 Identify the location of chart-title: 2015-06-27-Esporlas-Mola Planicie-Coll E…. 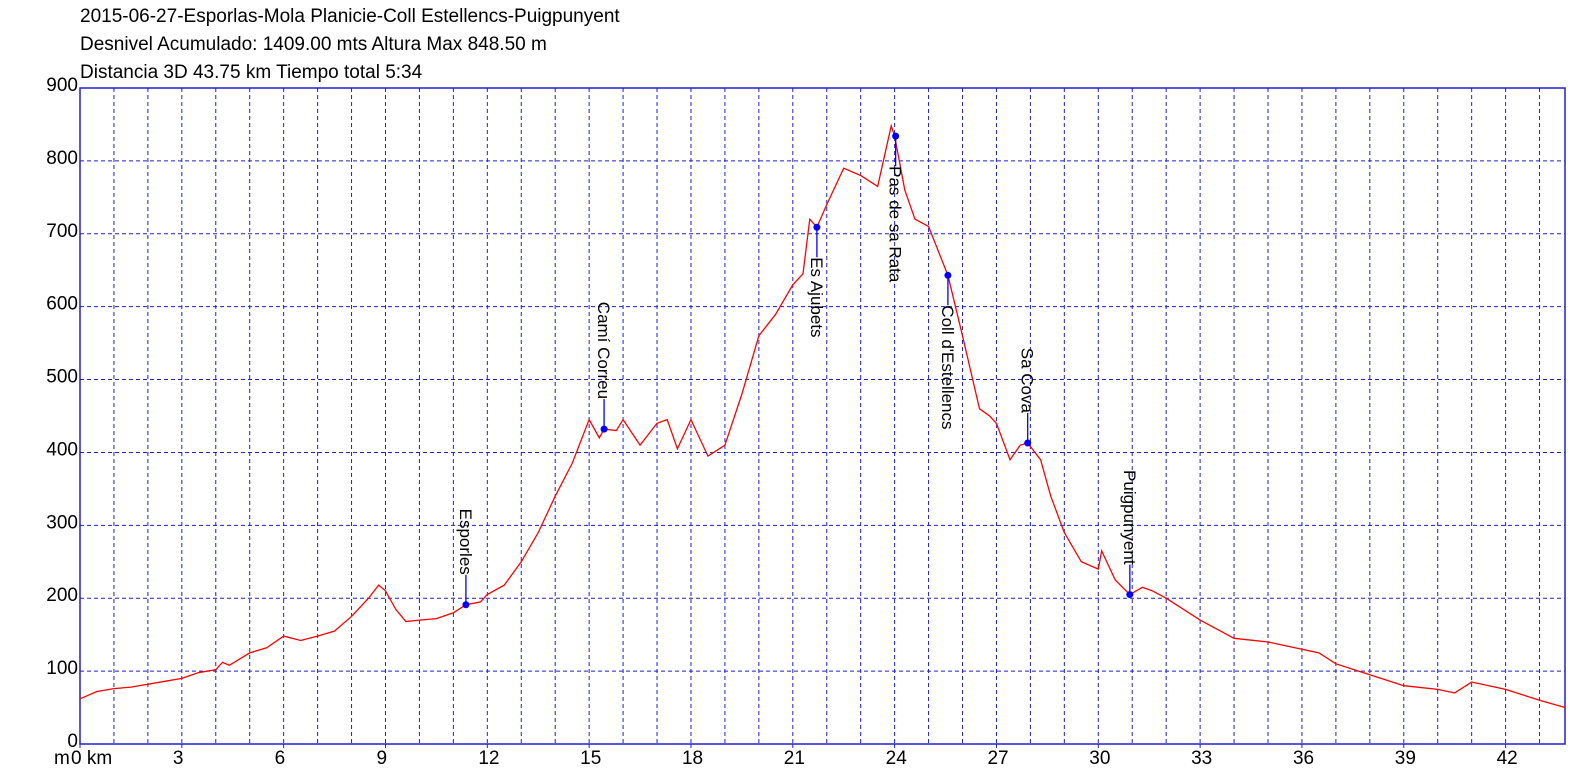
(350, 16).